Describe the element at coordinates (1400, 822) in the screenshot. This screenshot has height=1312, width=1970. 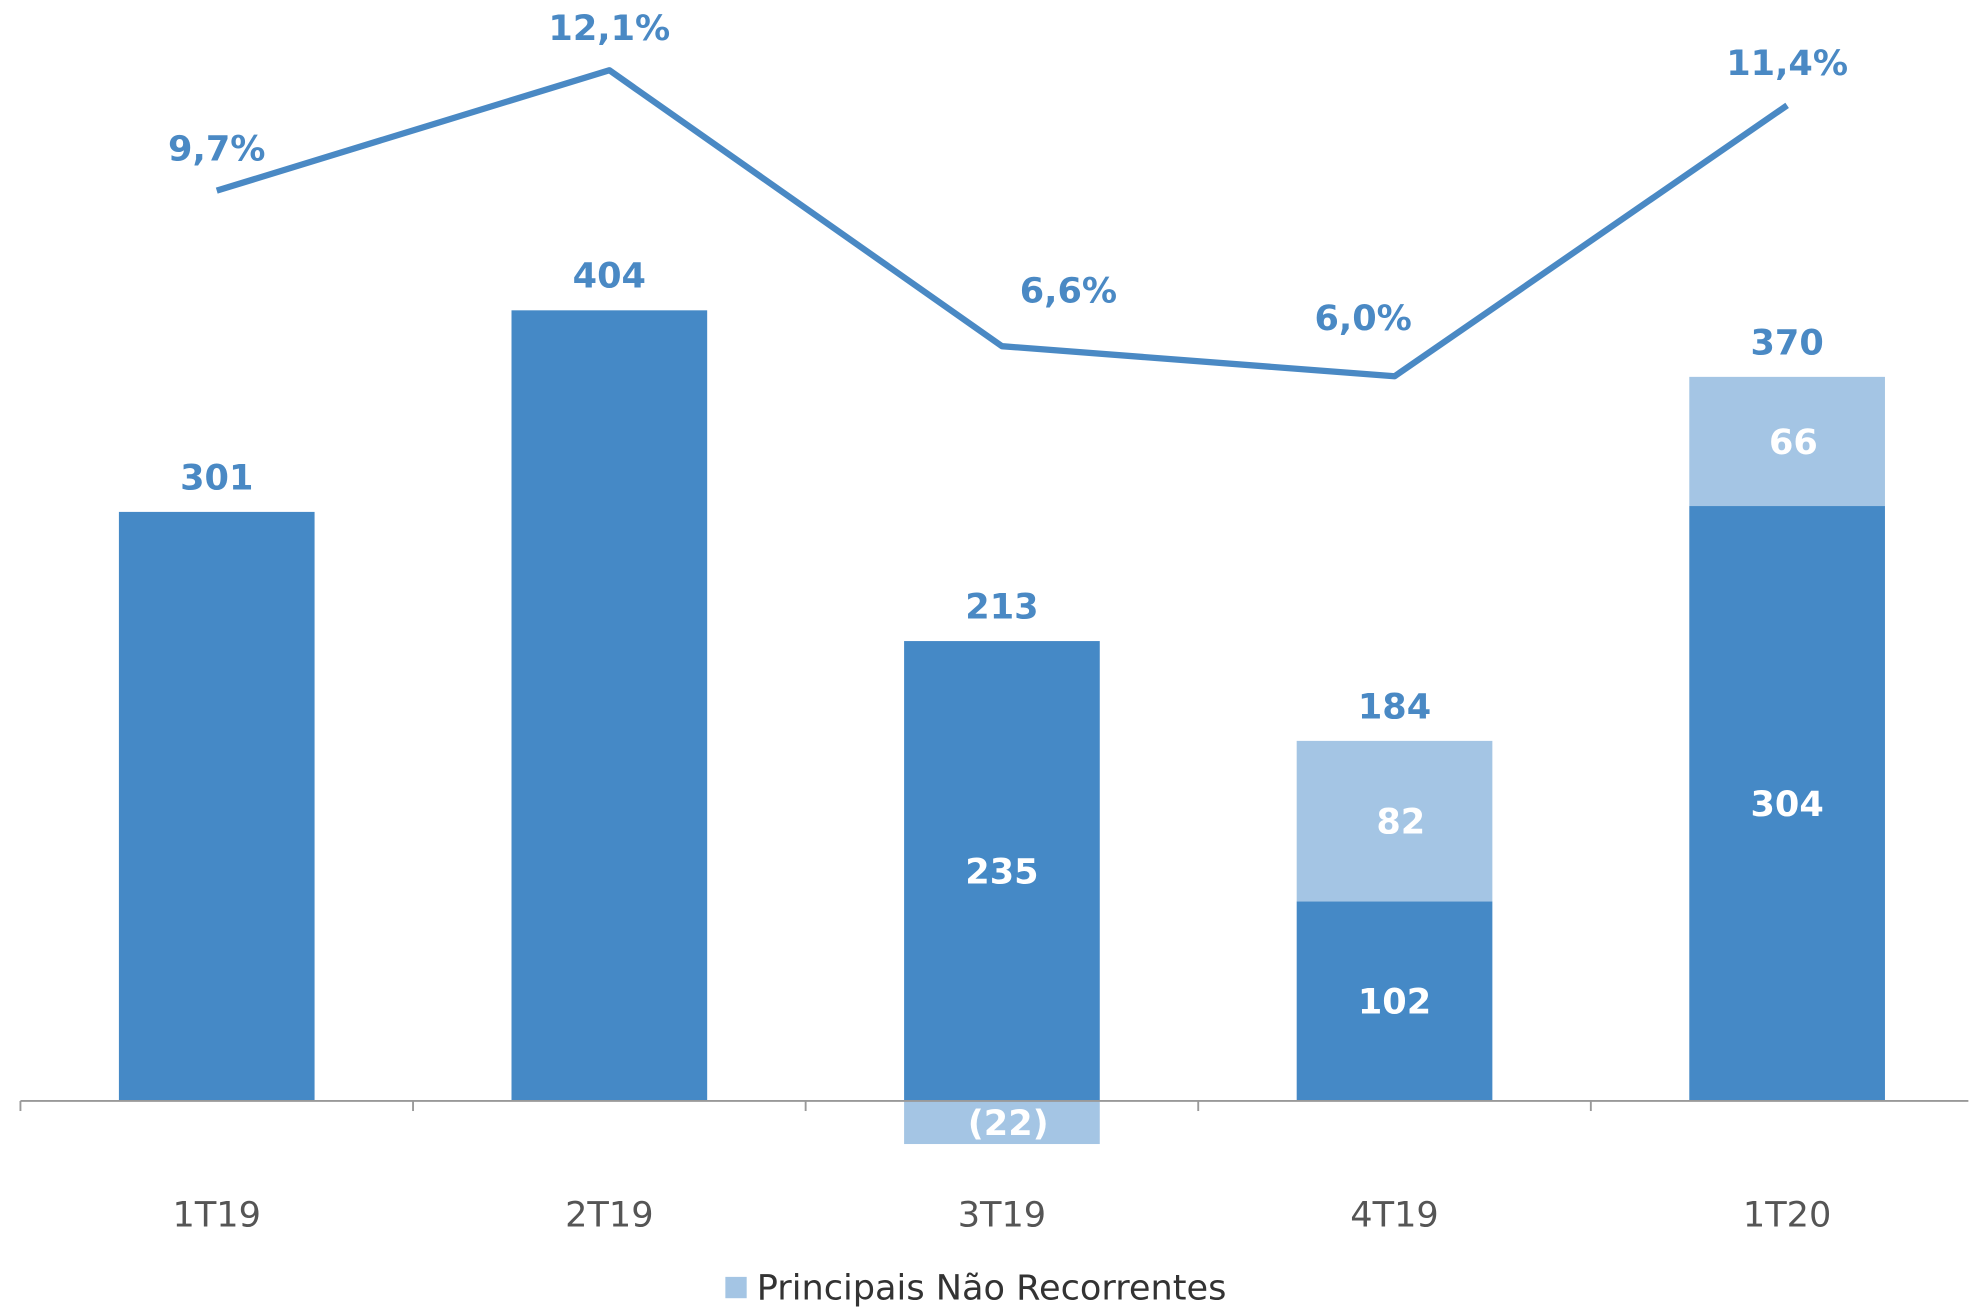
I see `segment-label: 82` at that location.